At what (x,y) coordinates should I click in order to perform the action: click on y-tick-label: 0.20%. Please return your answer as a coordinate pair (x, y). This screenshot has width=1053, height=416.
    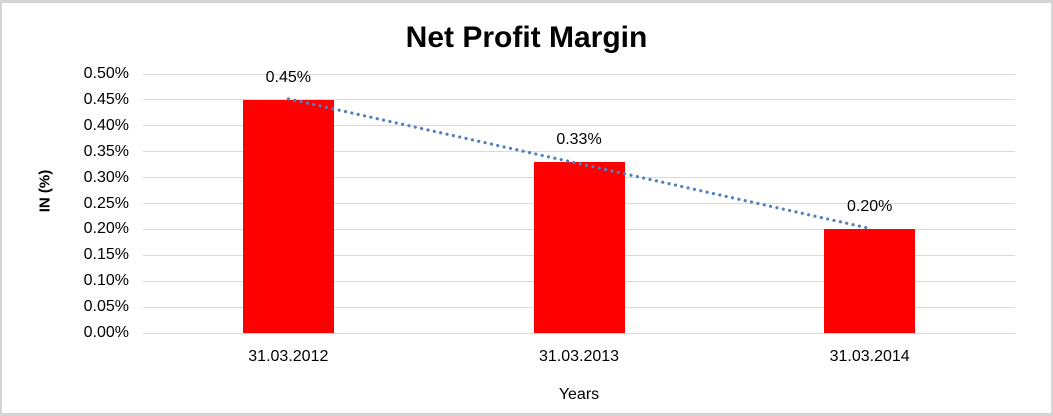
    Looking at the image, I should click on (106, 229).